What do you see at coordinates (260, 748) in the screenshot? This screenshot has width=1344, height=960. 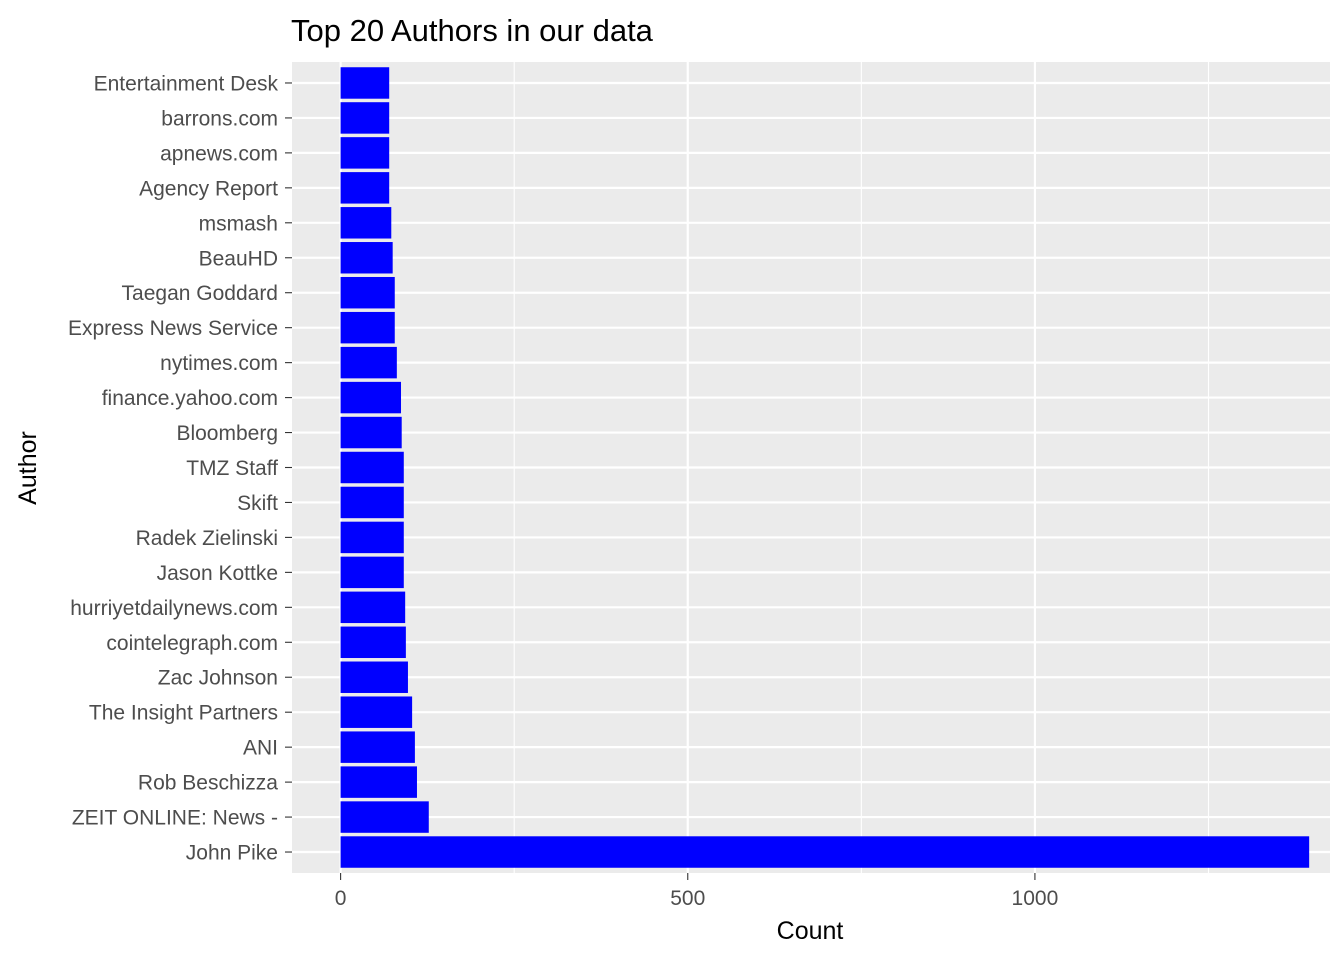 I see `y-tick-label: ANI` at bounding box center [260, 748].